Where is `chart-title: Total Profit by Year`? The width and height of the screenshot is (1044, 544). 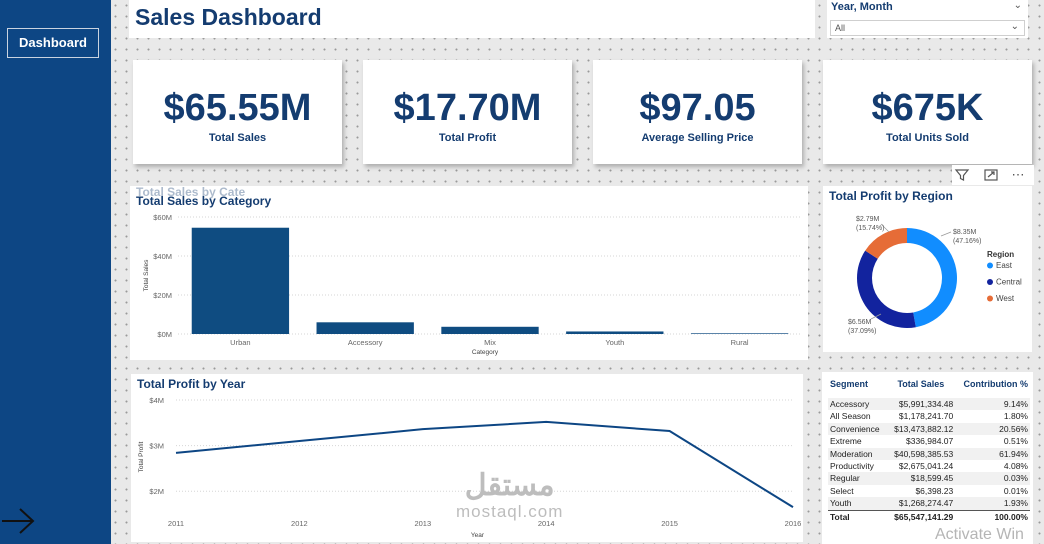 chart-title: Total Profit by Year is located at coordinates (191, 384).